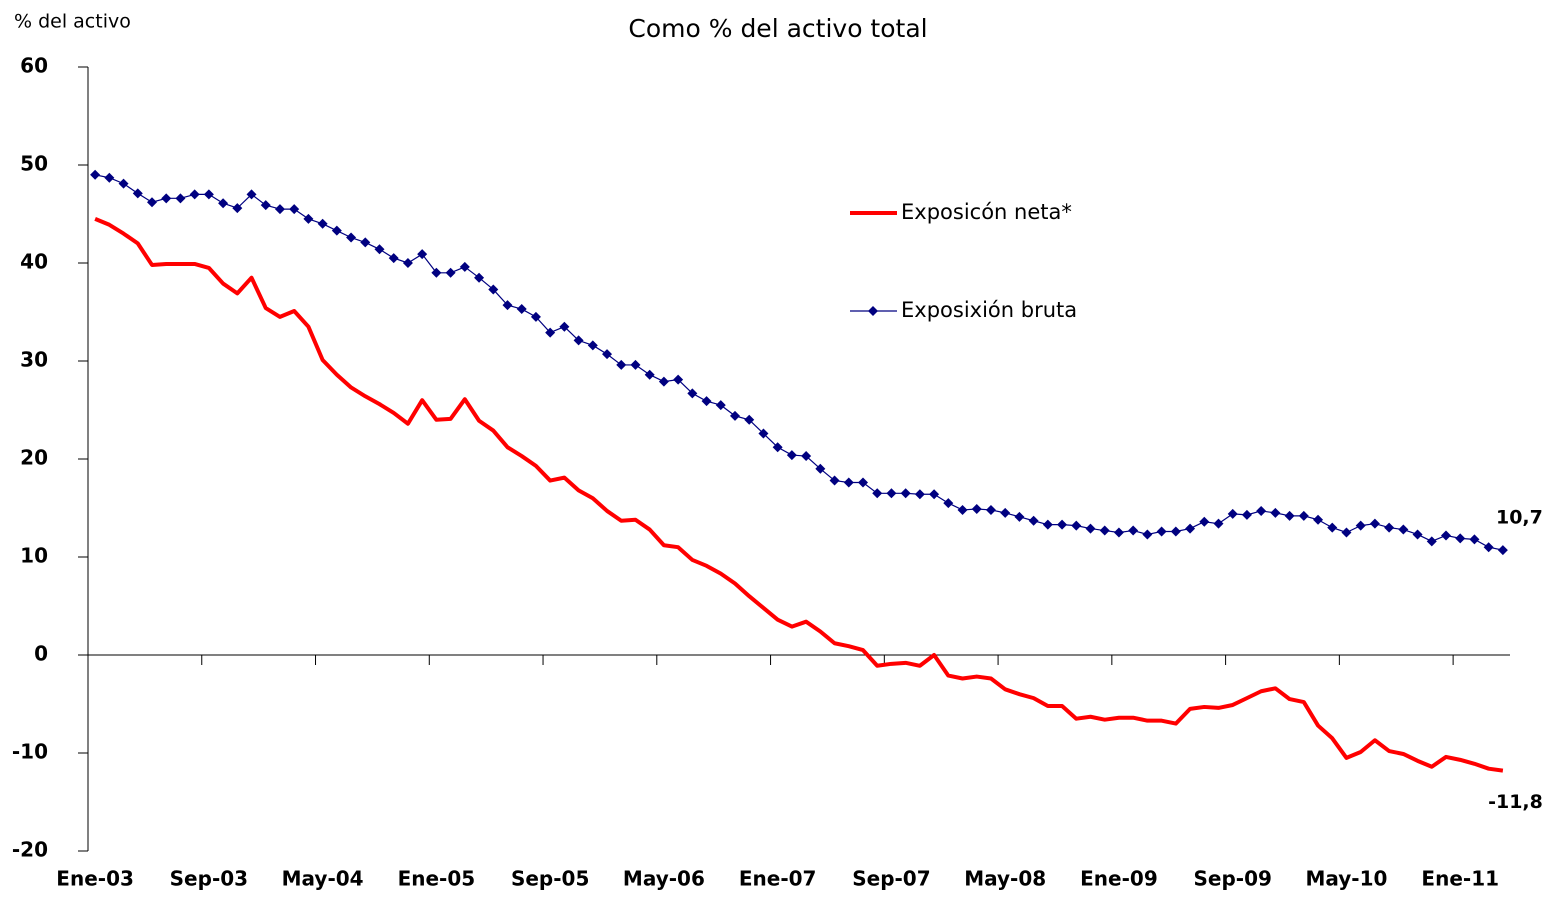  What do you see at coordinates (1460, 879) in the screenshot?
I see `x-tick-label: Ene-11` at bounding box center [1460, 879].